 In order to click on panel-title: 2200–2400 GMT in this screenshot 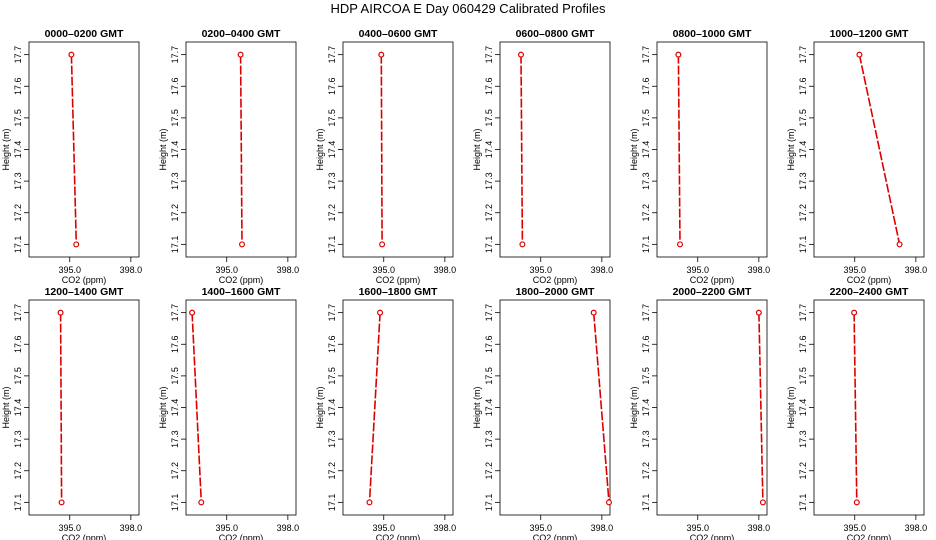, I will do `click(869, 292)`.